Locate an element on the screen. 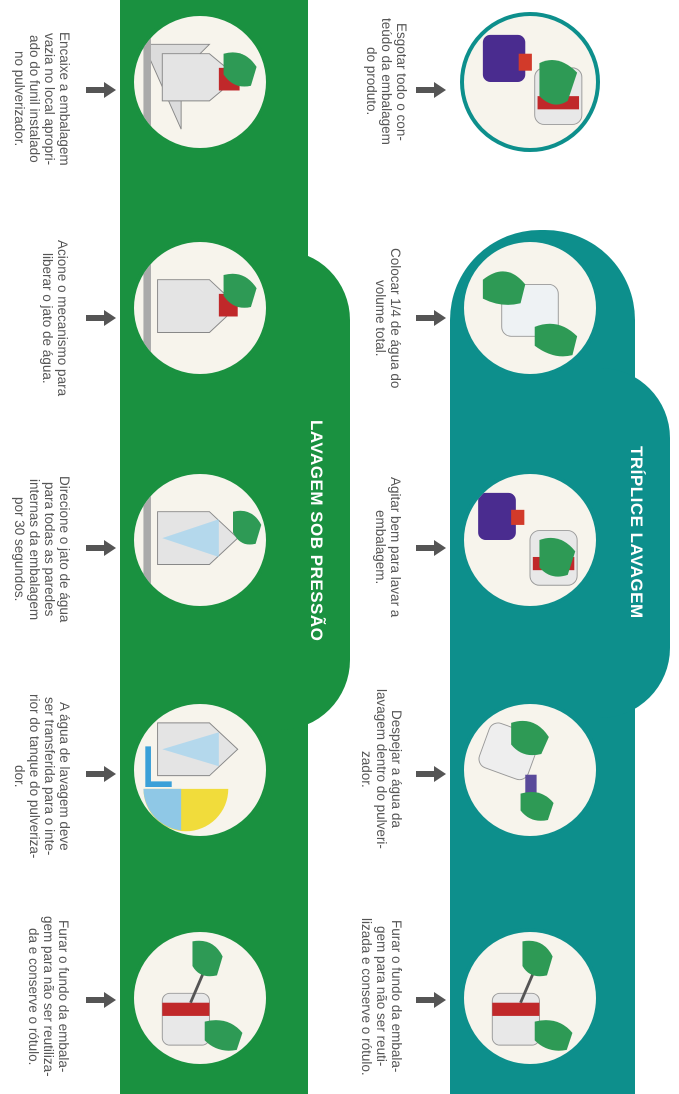 The image size is (679, 1094). spray-jet-icon is located at coordinates (202, 540).